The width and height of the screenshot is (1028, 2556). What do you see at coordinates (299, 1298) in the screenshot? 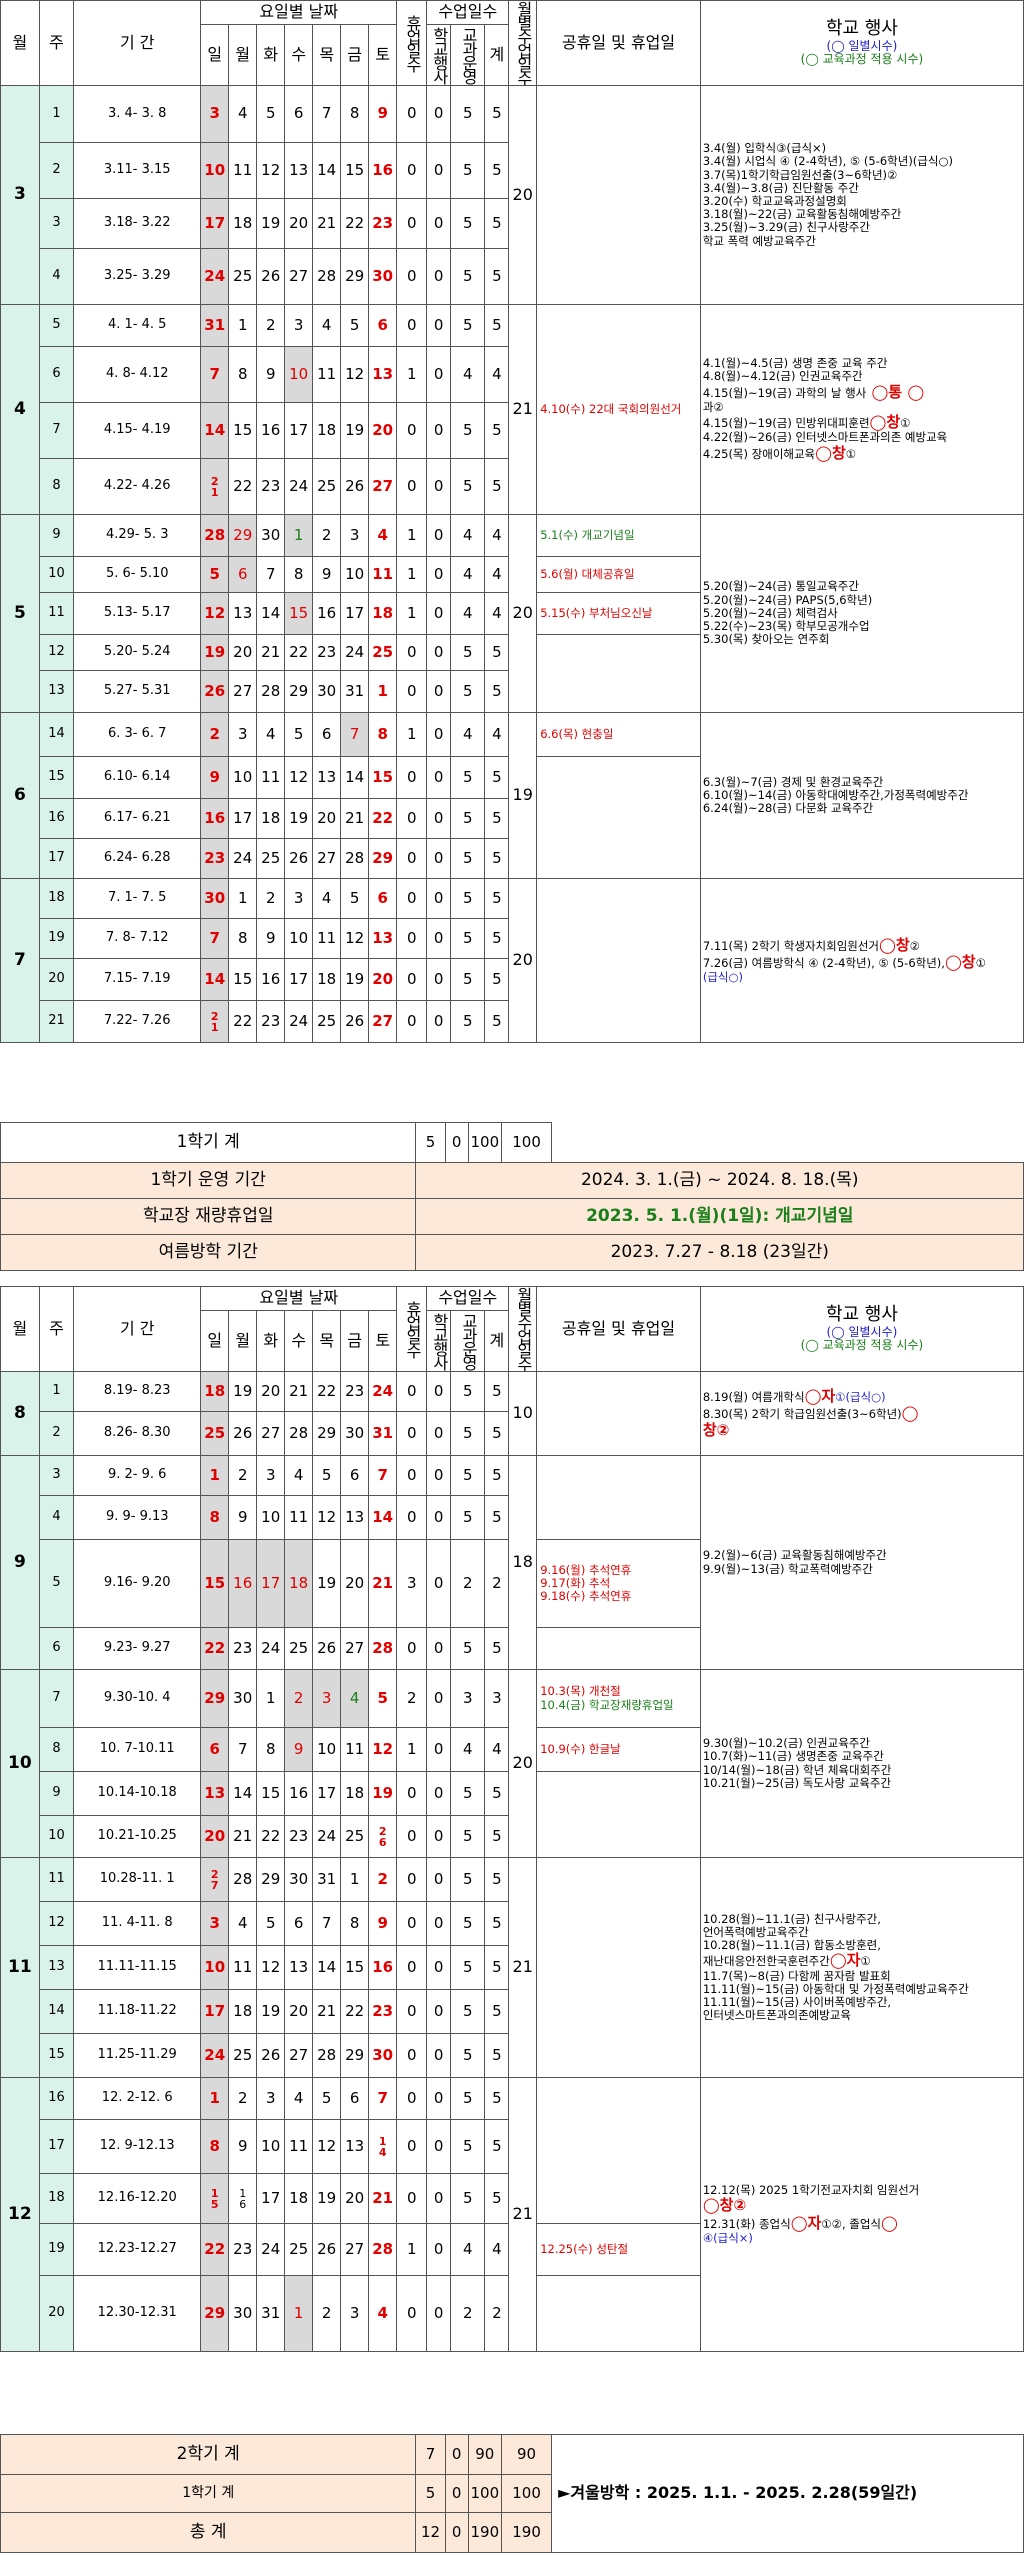
I see `header-daily-dates: 요일별 날짜` at bounding box center [299, 1298].